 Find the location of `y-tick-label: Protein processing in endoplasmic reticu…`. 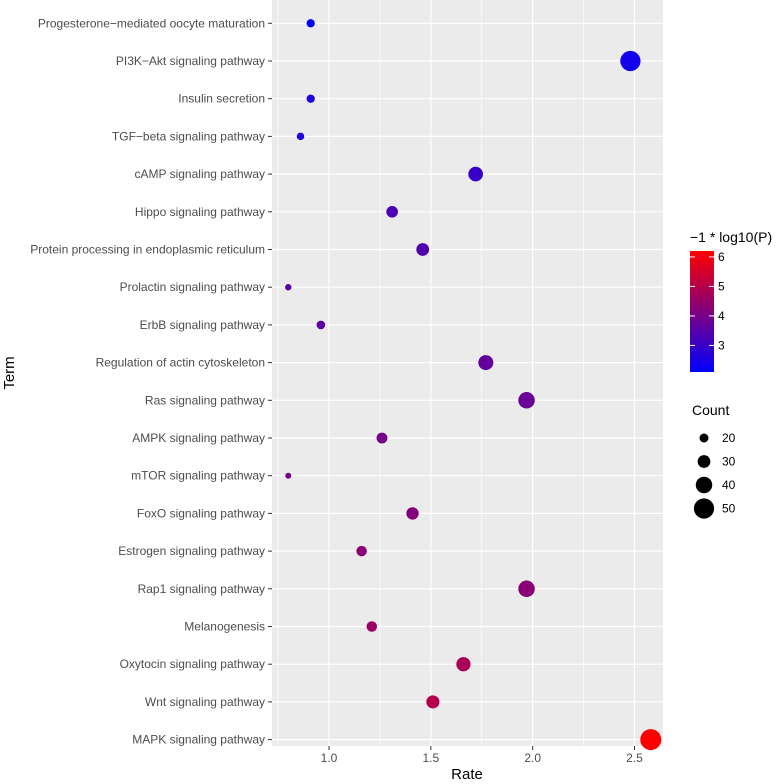

y-tick-label: Protein processing in endoplasmic reticu… is located at coordinates (147, 250).